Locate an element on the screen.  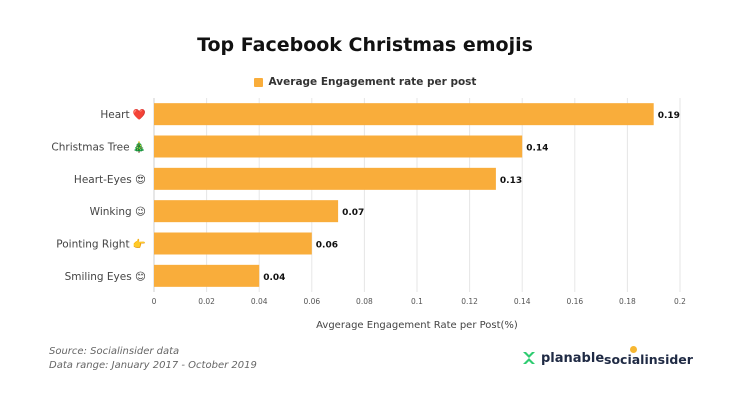
data-label: 0.14 is located at coordinates (537, 149).